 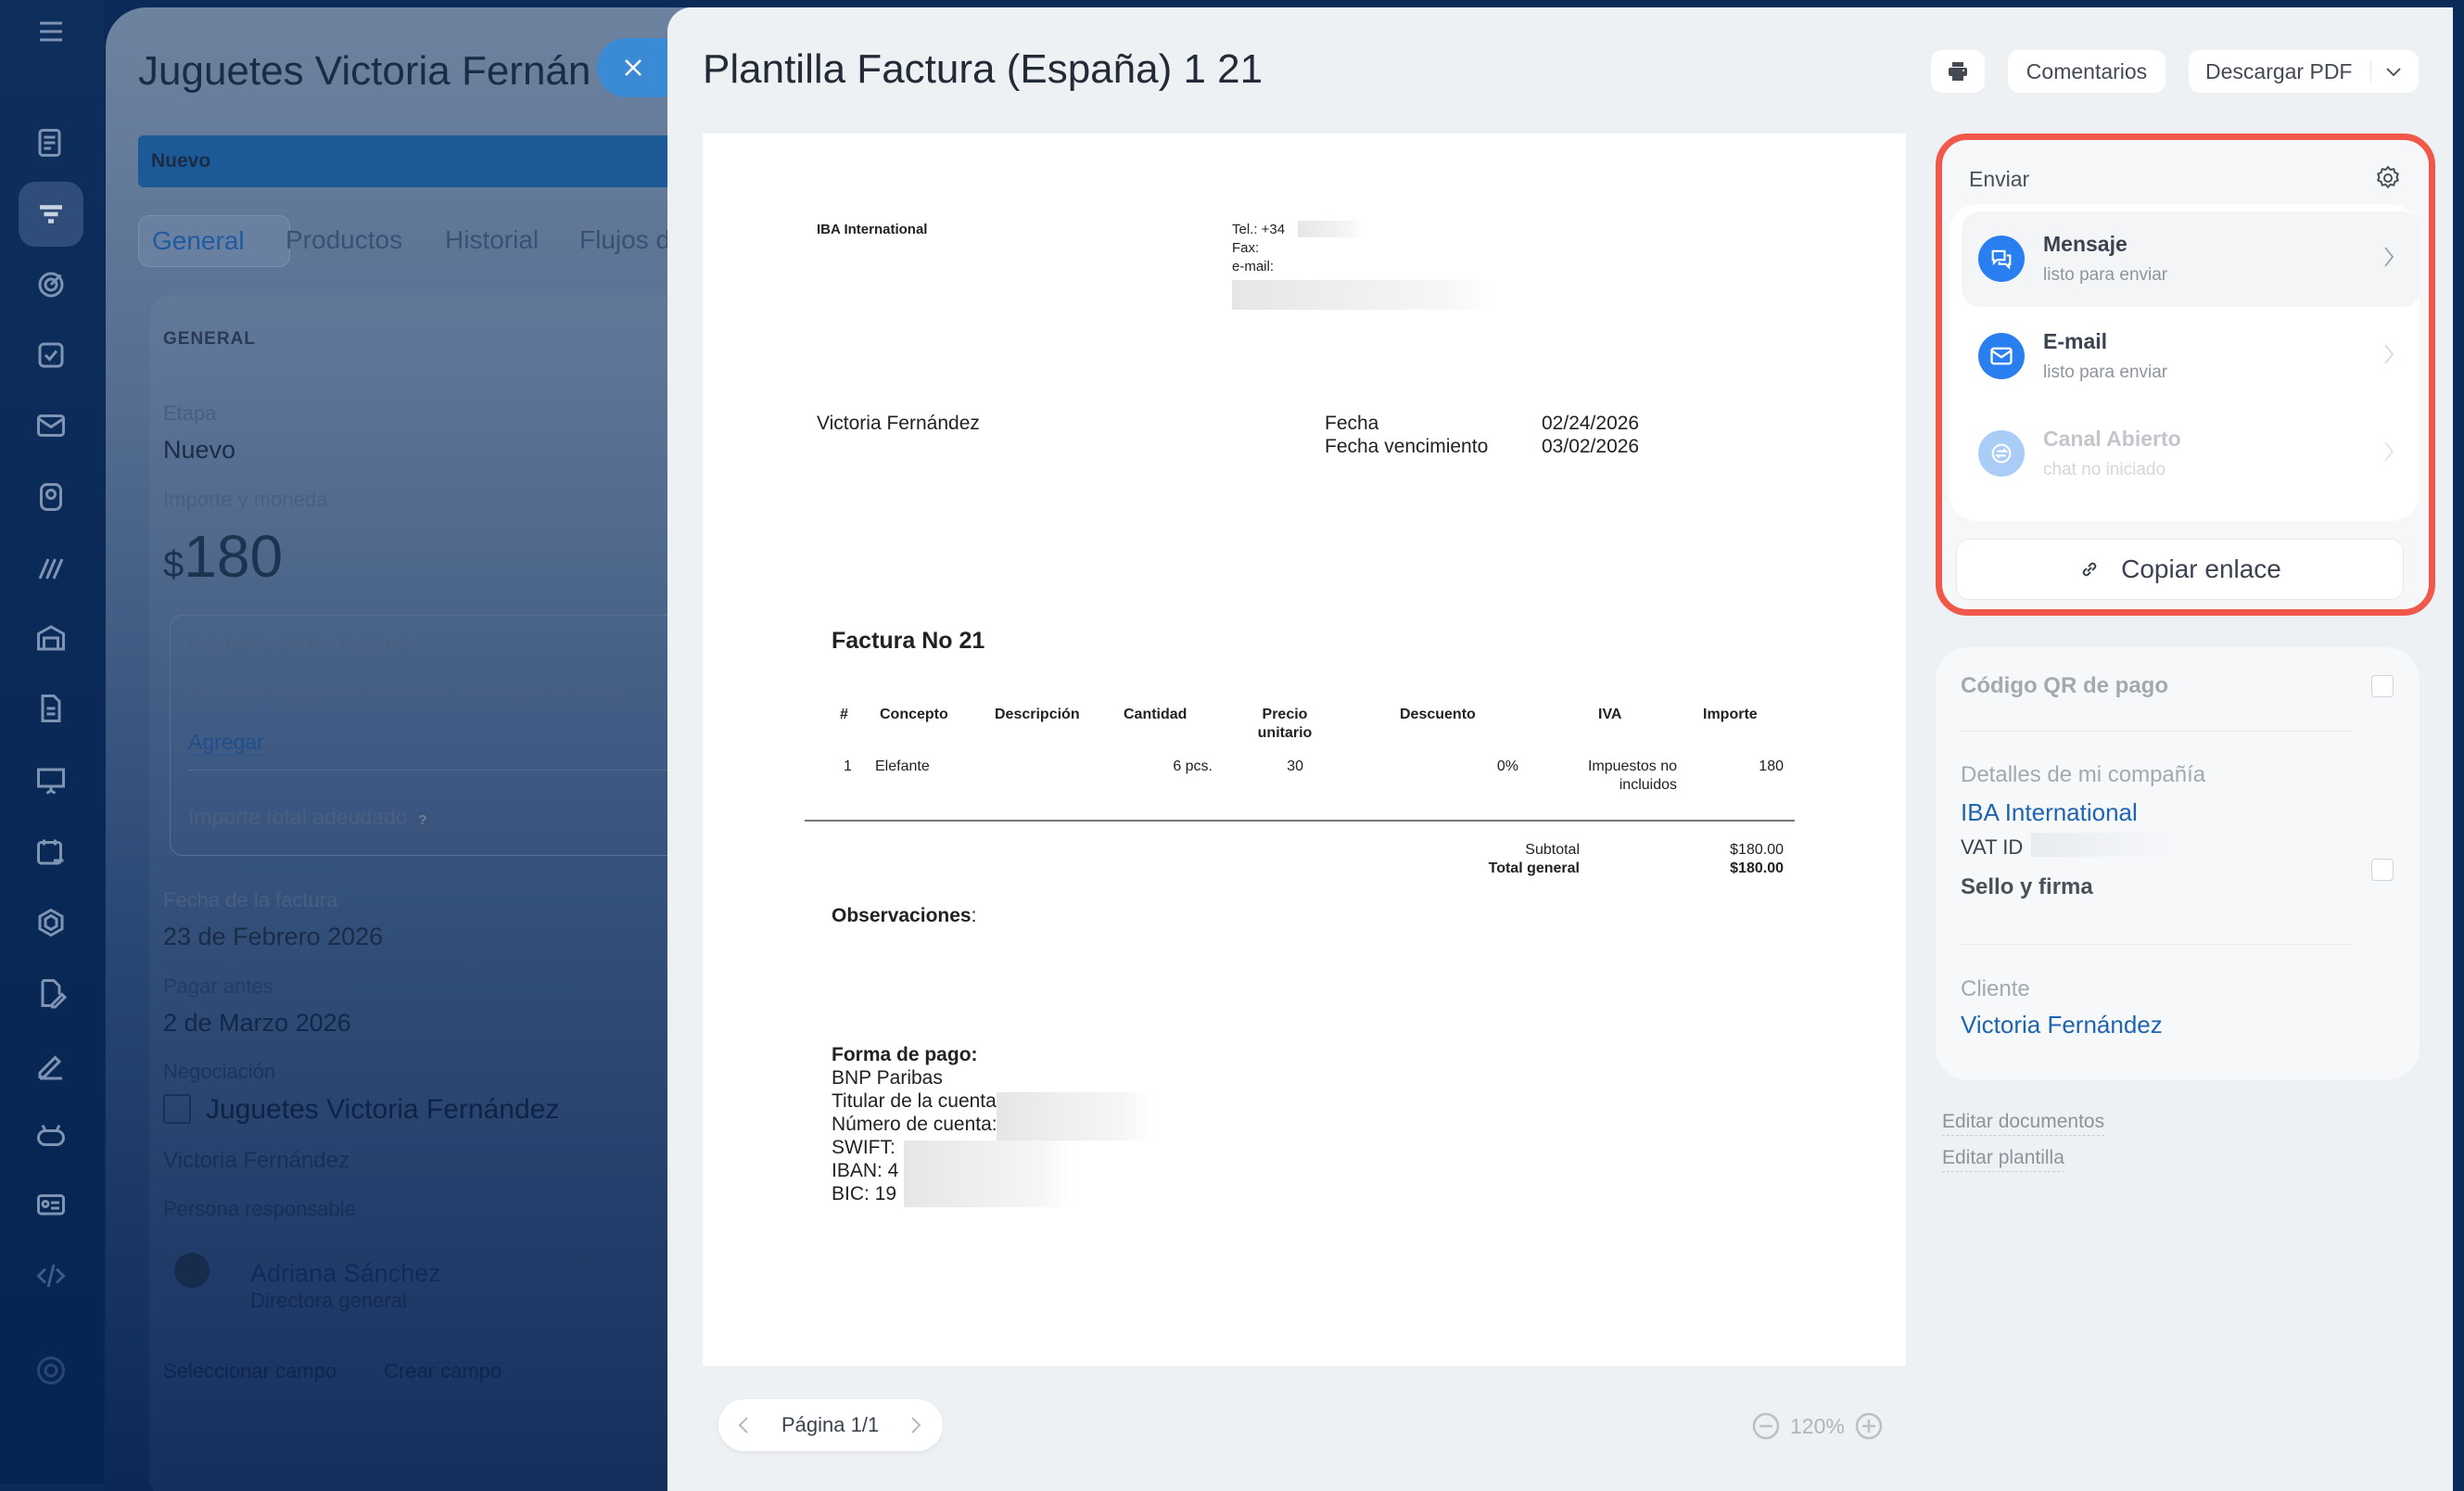 I want to click on download-pdf-button: Descargar PDF, so click(x=2304, y=71).